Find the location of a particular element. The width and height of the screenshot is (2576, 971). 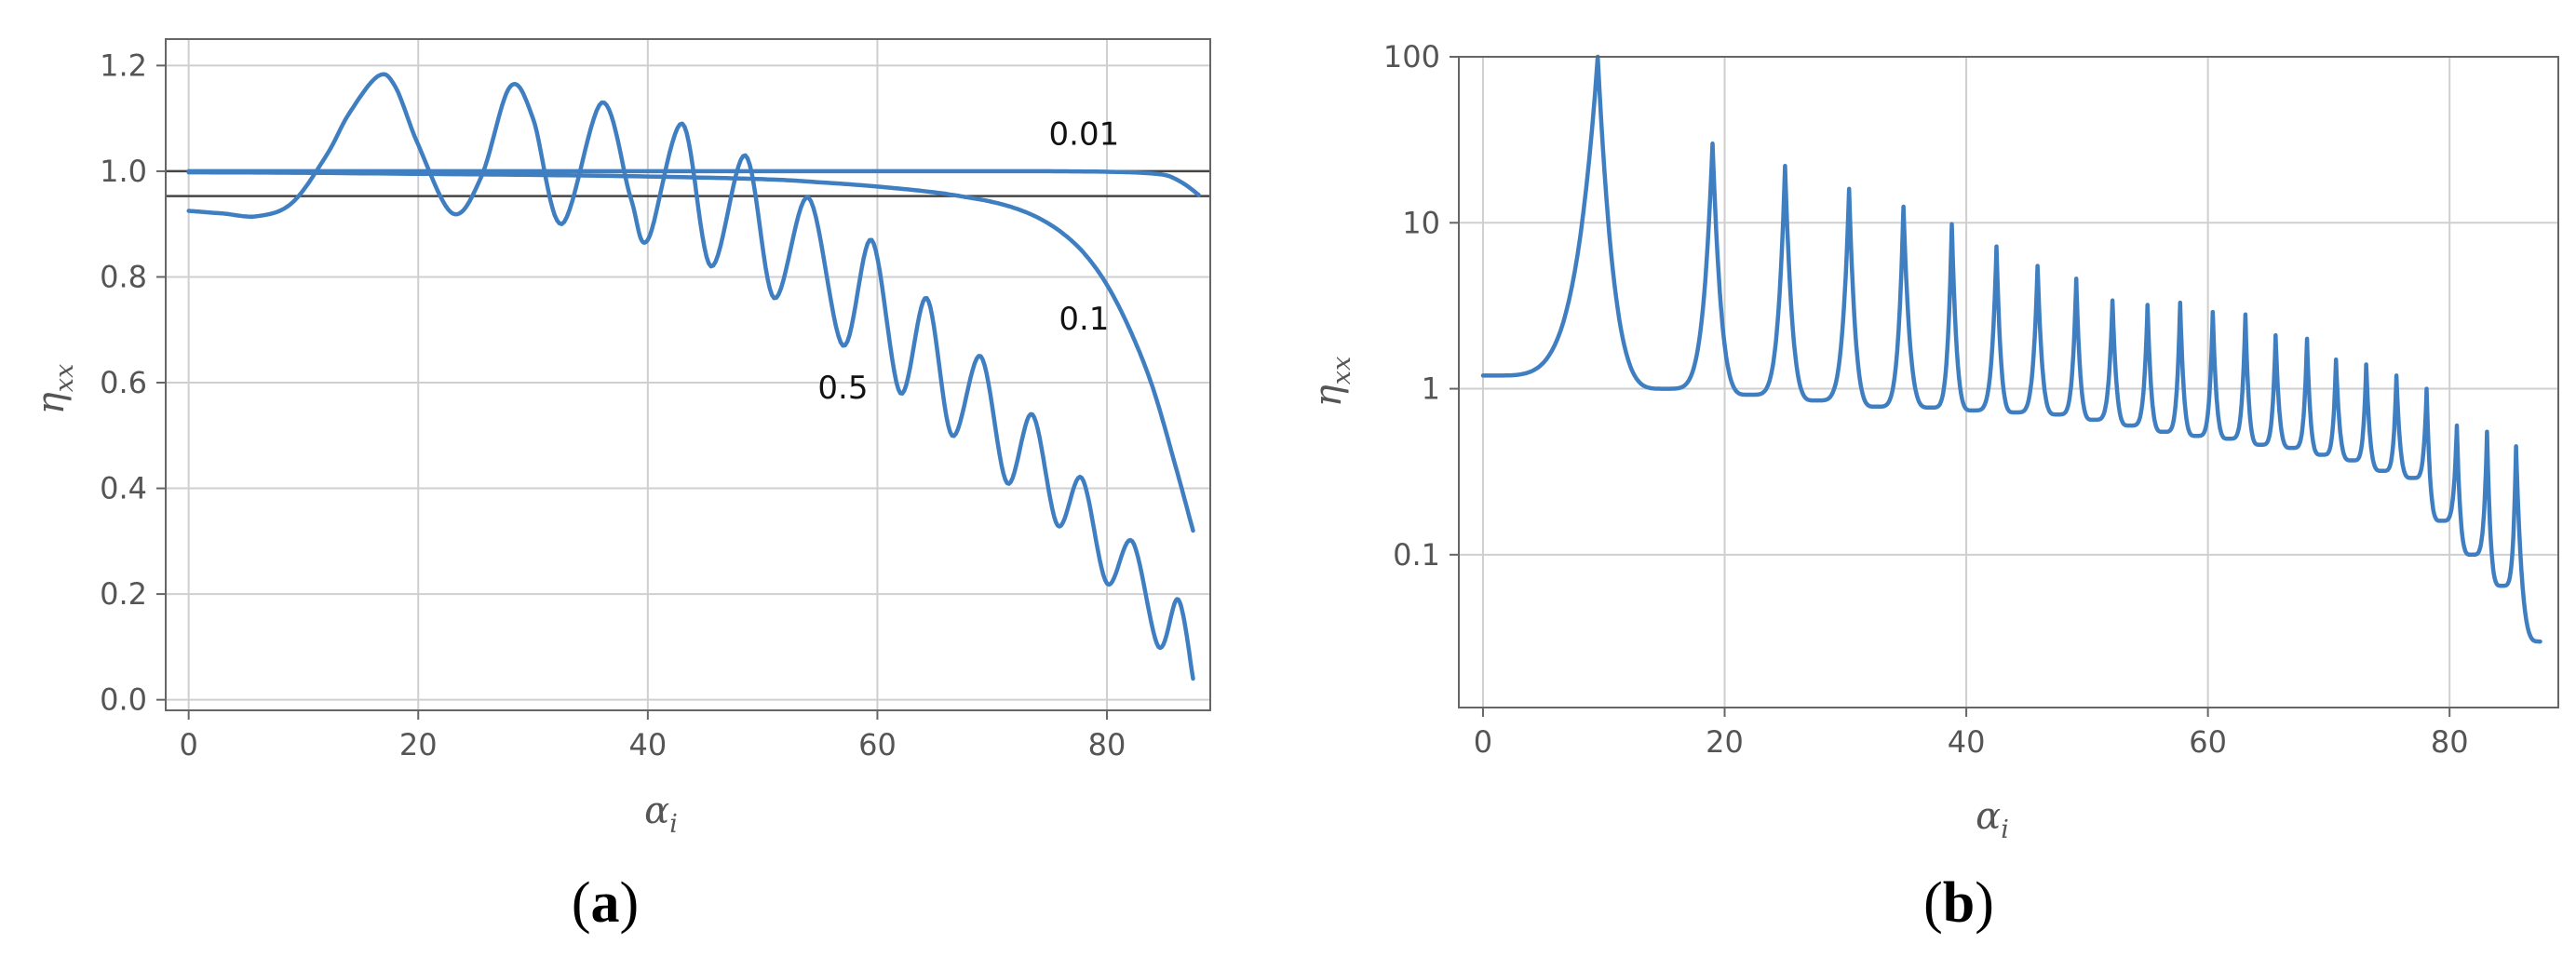

x-ticks-a: 0 20 40 60 80 is located at coordinates (652, 736).